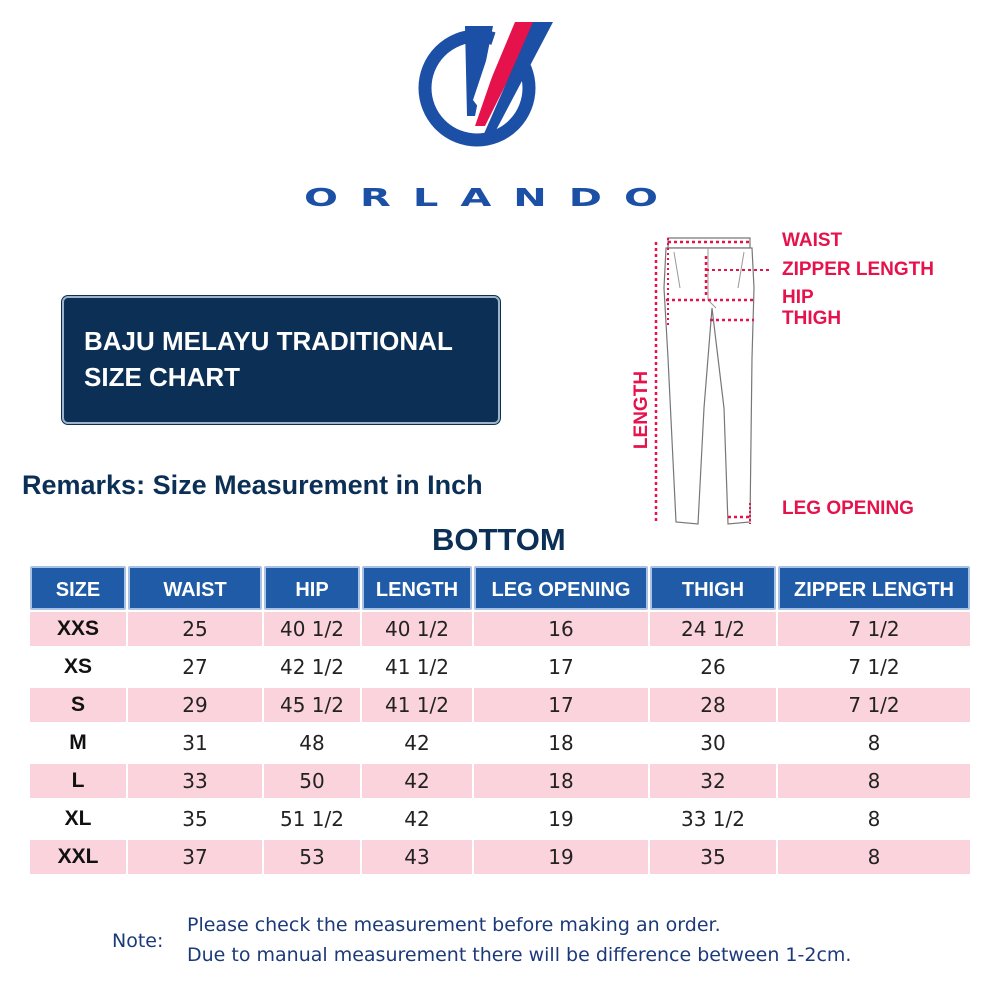 Image resolution: width=1000 pixels, height=1000 pixels. I want to click on table-header-cell: HIP, so click(312, 588).